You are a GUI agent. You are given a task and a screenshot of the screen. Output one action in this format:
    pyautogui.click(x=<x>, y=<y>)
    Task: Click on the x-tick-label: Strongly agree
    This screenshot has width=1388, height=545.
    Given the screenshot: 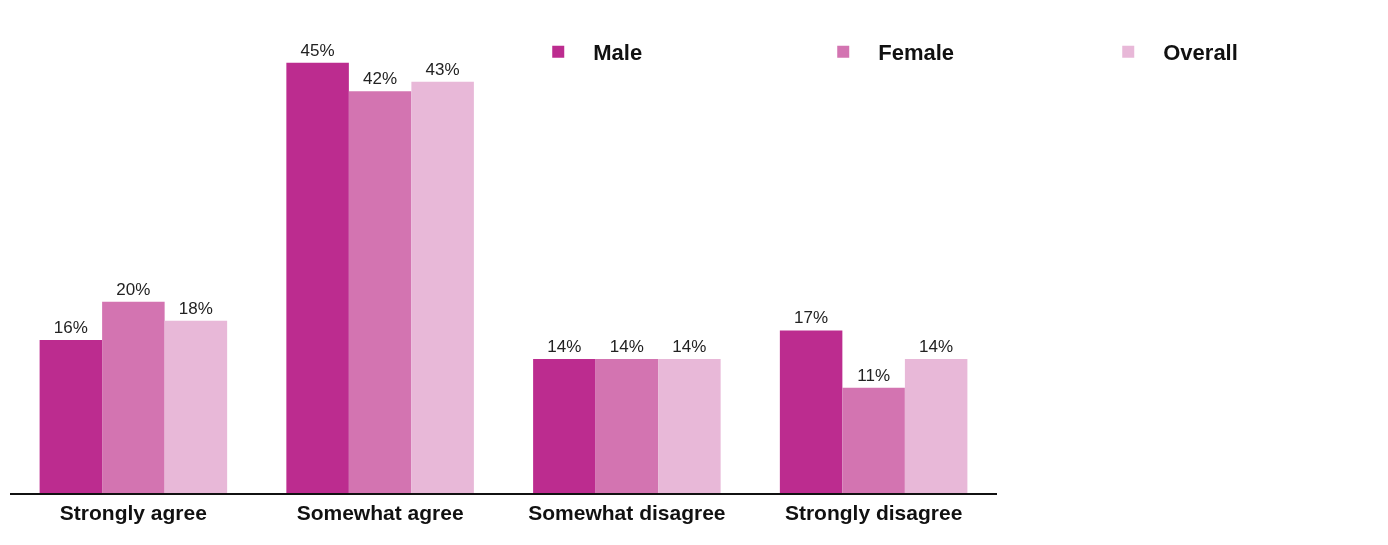 What is the action you would take?
    pyautogui.click(x=133, y=513)
    